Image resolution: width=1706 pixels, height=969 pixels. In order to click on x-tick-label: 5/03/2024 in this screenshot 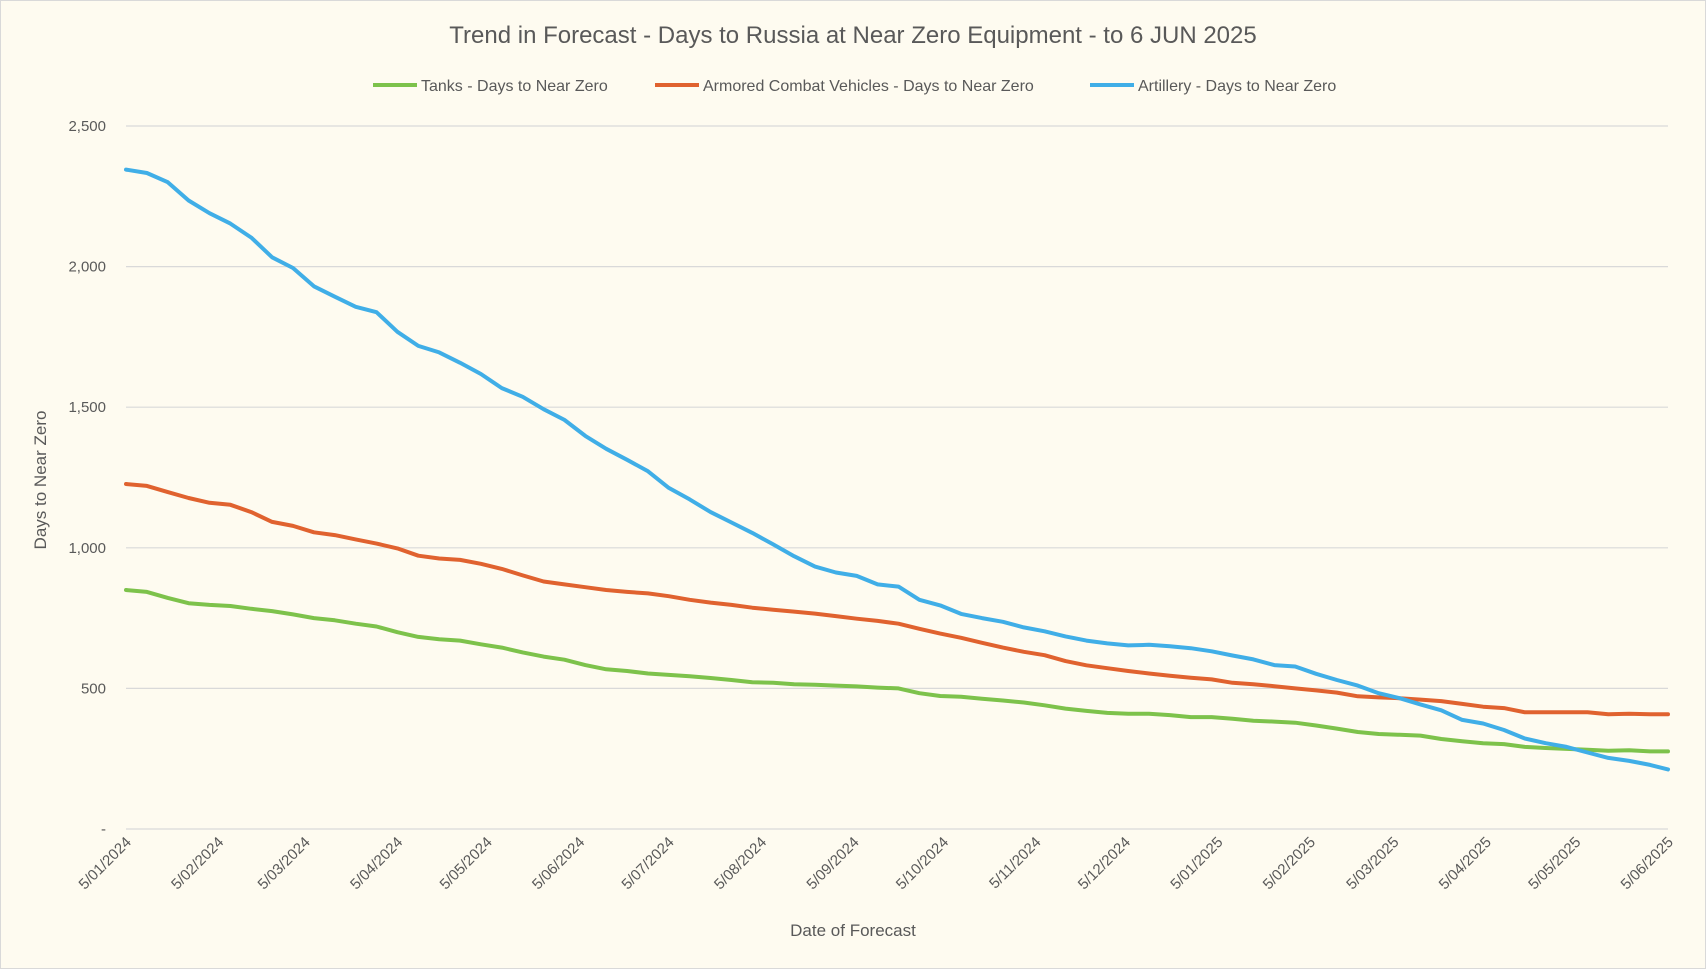, I will do `click(284, 863)`.